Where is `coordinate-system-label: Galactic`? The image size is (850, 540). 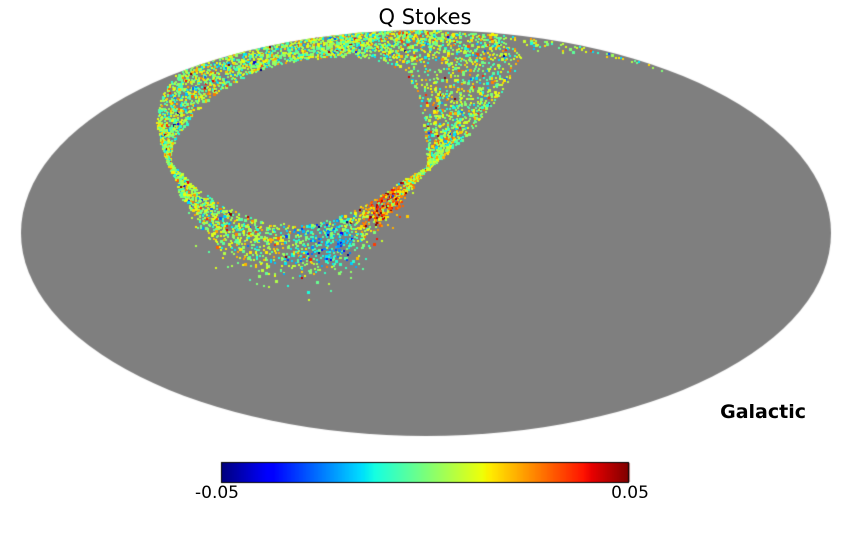
coordinate-system-label: Galactic is located at coordinates (763, 412).